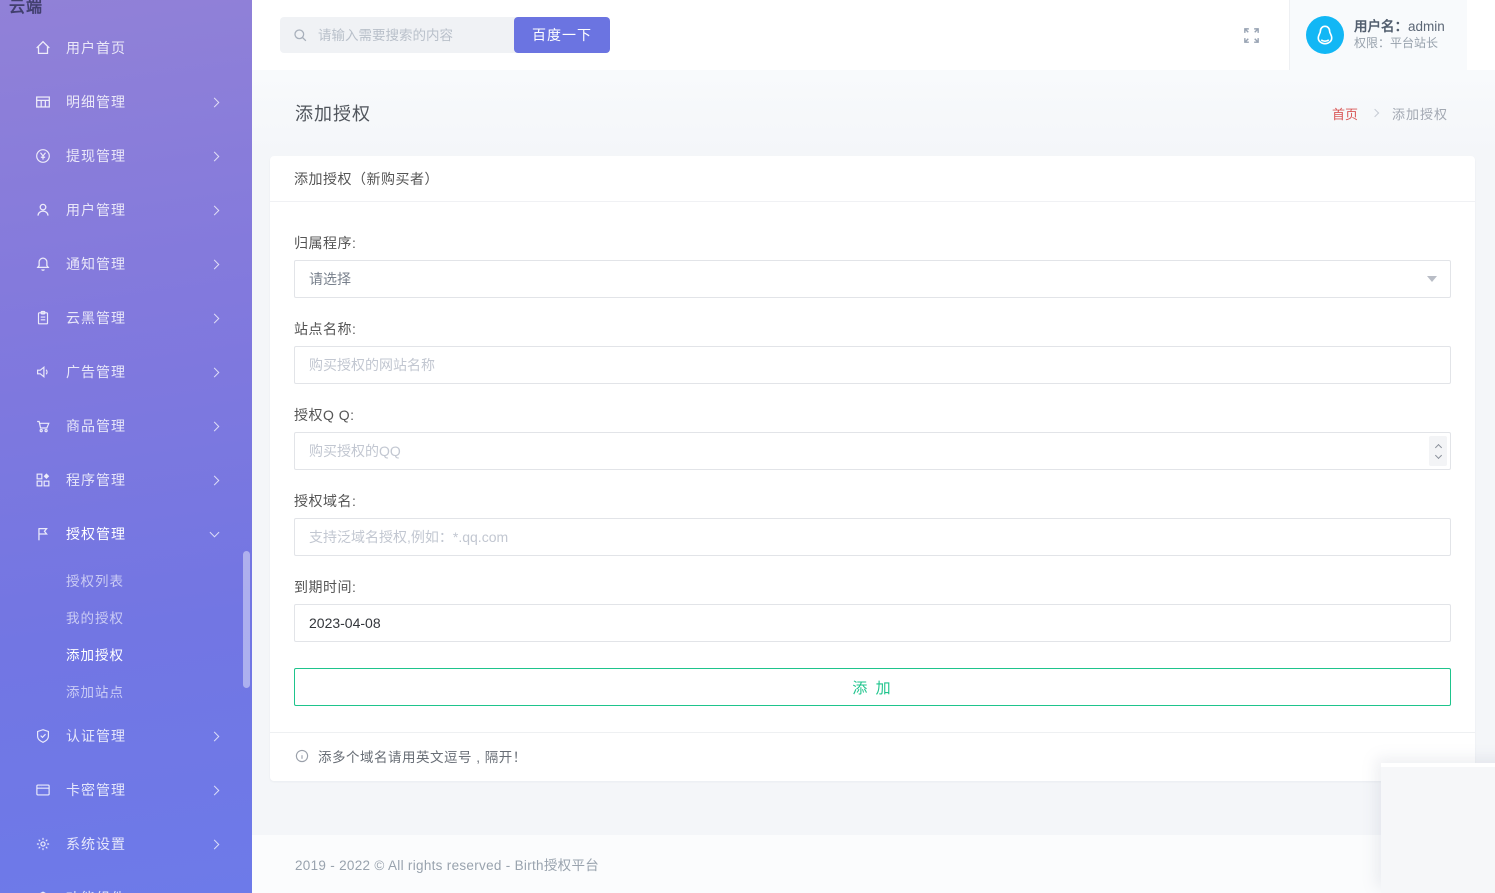  What do you see at coordinates (126, 882) in the screenshot?
I see `sidebar-item-components: 功能组件` at bounding box center [126, 882].